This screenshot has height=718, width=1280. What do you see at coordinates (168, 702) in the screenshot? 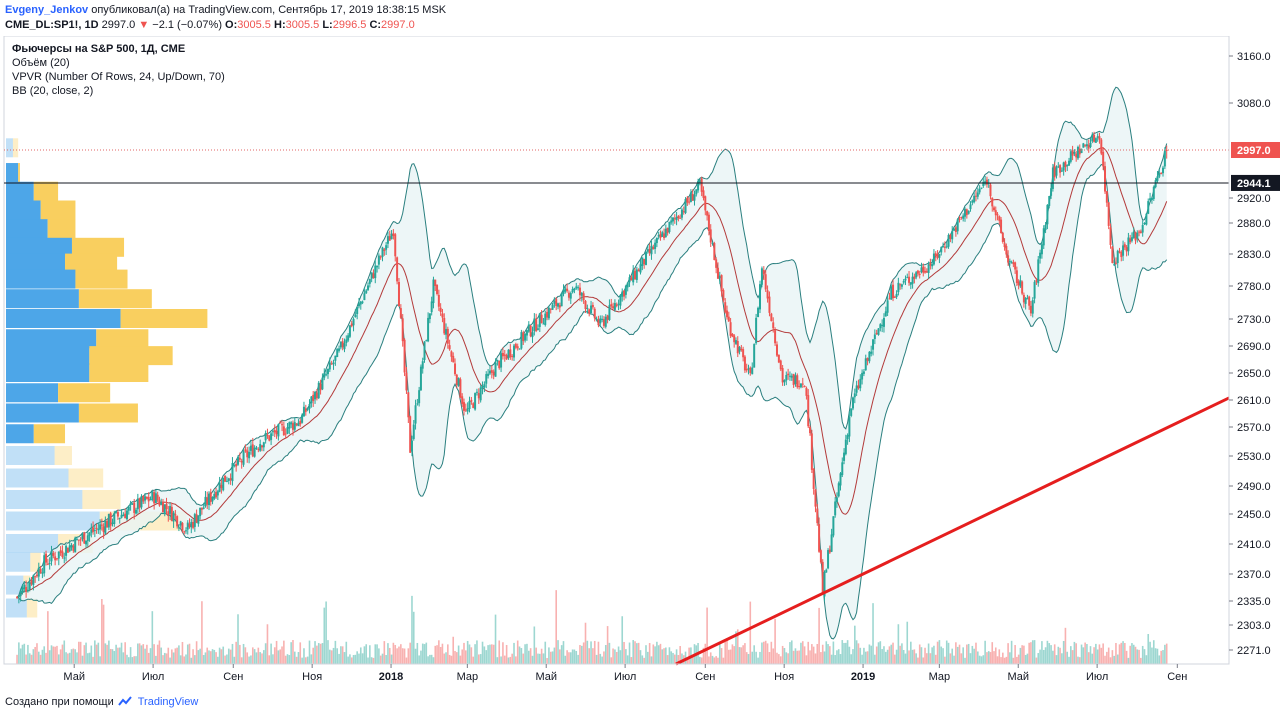
I see `tradingview-link: TradingView` at bounding box center [168, 702].